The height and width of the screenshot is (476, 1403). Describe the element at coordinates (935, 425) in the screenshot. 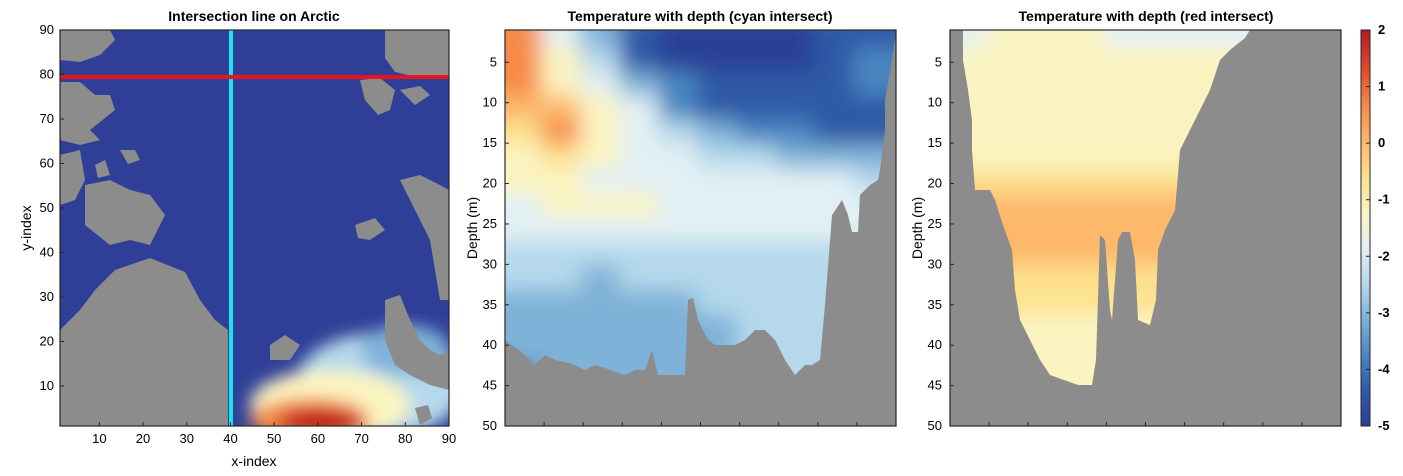

I see `red-section-ytick-label: 50` at that location.